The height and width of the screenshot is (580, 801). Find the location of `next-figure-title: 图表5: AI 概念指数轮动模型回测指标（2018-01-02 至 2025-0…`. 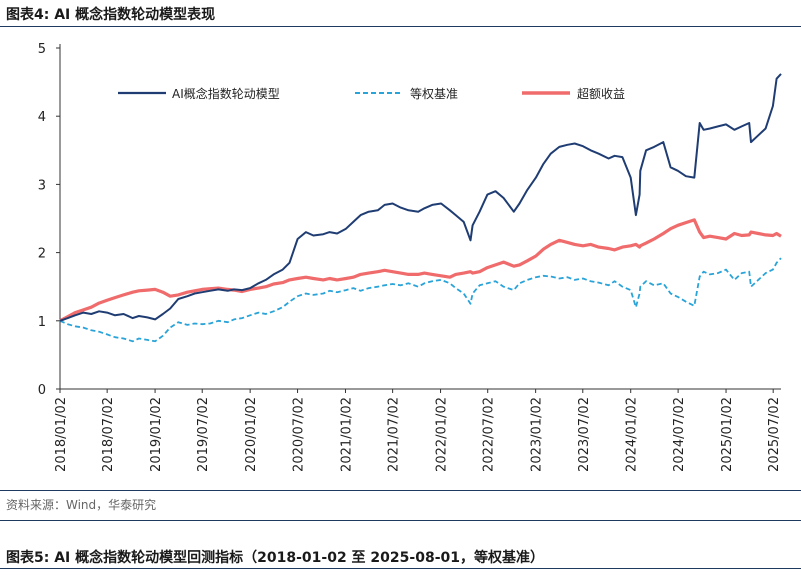

next-figure-title: 图表5: AI 概念指数轮动模型回测指标（2018-01-02 至 2025-0… is located at coordinates (275, 558).